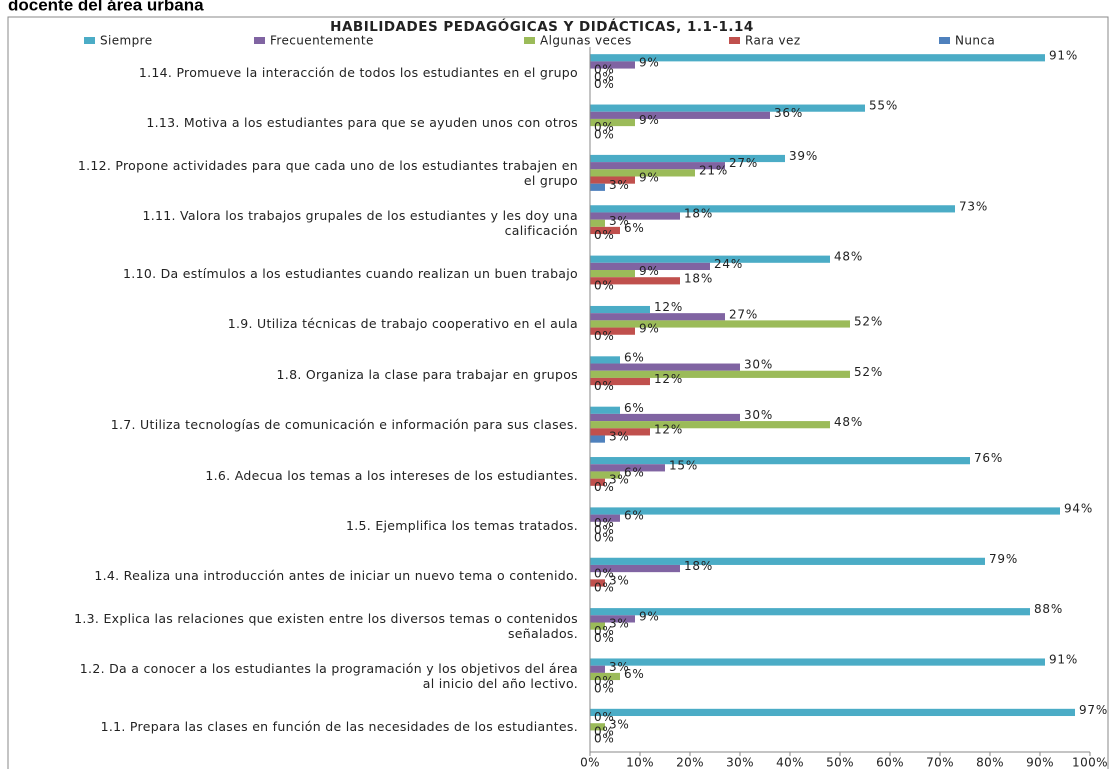  What do you see at coordinates (788, 113) in the screenshot?
I see `value-label: 36%` at bounding box center [788, 113].